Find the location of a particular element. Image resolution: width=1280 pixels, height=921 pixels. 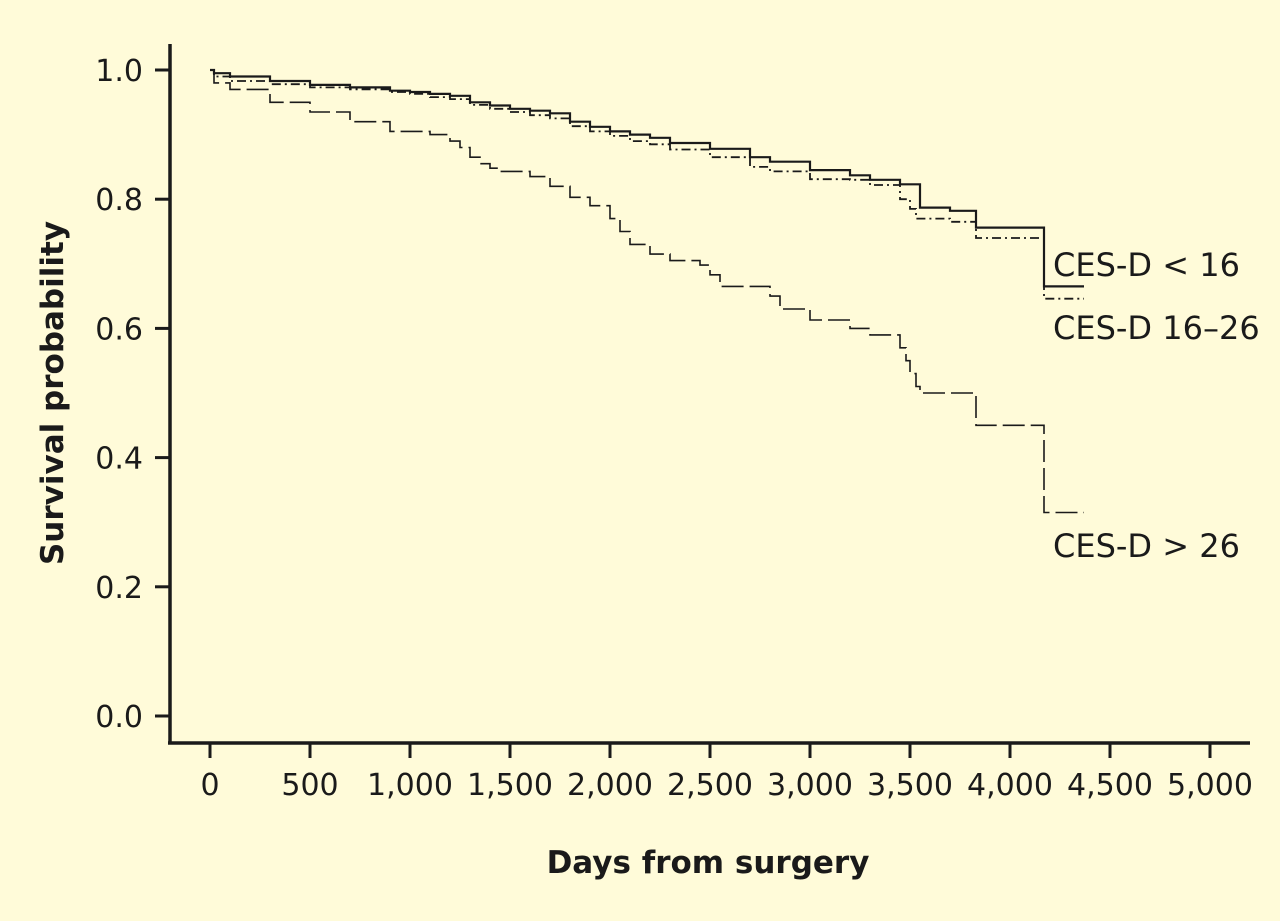

x-tick-label: 1,000 is located at coordinates (410, 785).